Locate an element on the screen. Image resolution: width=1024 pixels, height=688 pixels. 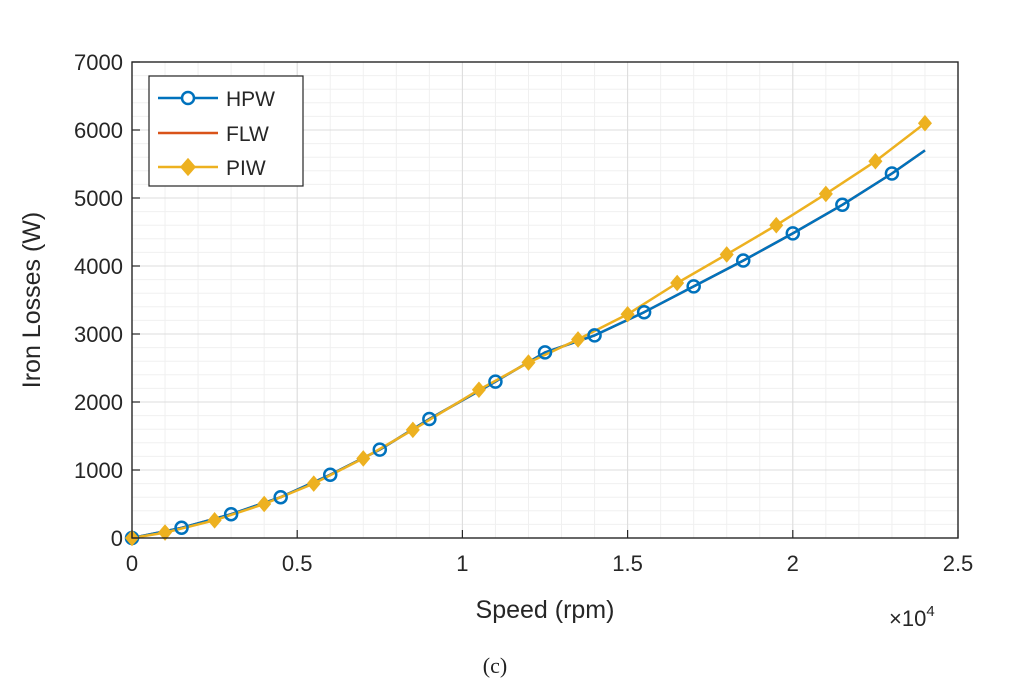
y-tick-label: 2000 is located at coordinates (98, 402).